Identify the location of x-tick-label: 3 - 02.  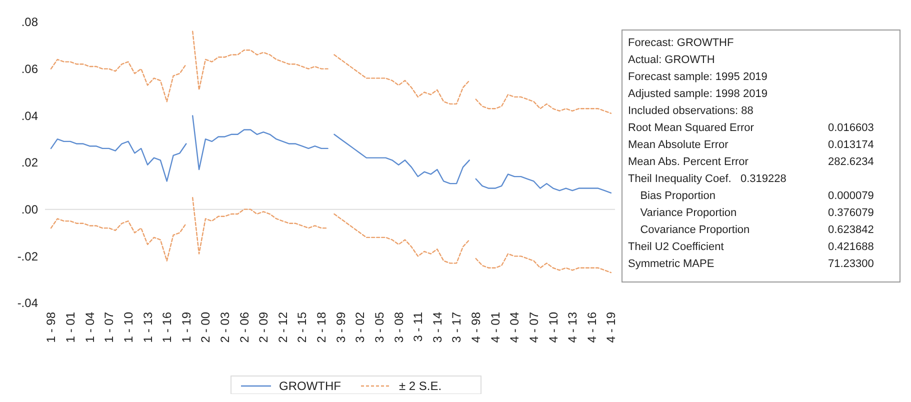
(360, 327).